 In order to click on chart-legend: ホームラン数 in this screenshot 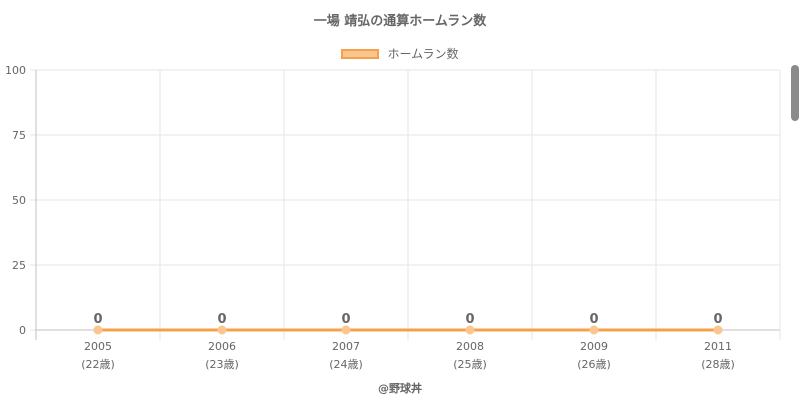, I will do `click(400, 53)`.